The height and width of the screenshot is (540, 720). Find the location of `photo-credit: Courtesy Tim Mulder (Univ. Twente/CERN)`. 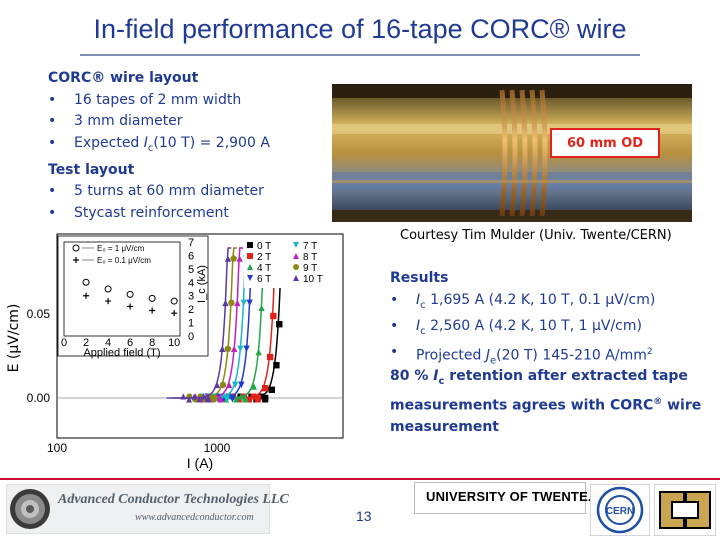

photo-credit: Courtesy Tim Mulder (Univ. Twente/CERN) is located at coordinates (536, 235).